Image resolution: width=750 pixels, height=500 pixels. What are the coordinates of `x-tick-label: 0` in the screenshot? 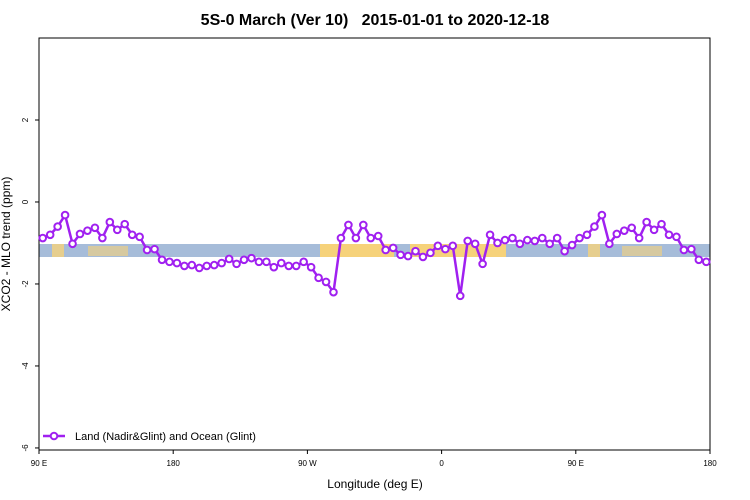 It's located at (441, 463).